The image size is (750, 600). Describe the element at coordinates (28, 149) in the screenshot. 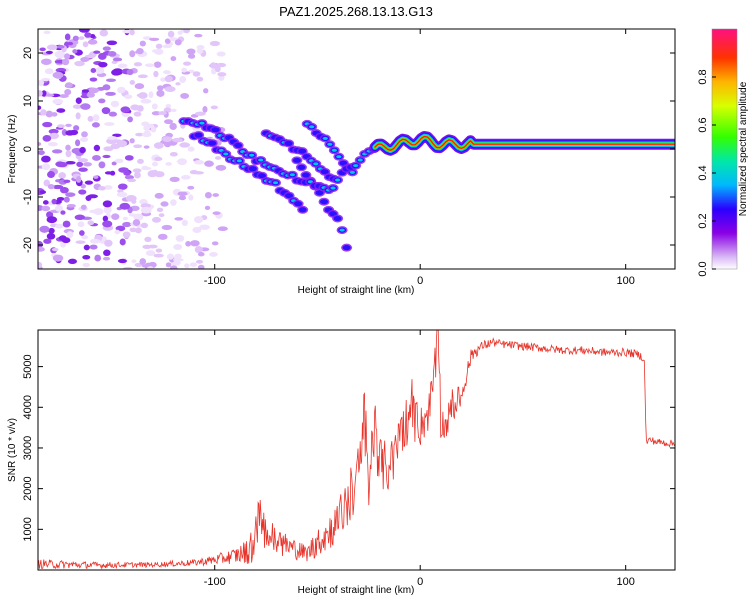

I see `spectrogram-y-tick-label: 0` at that location.